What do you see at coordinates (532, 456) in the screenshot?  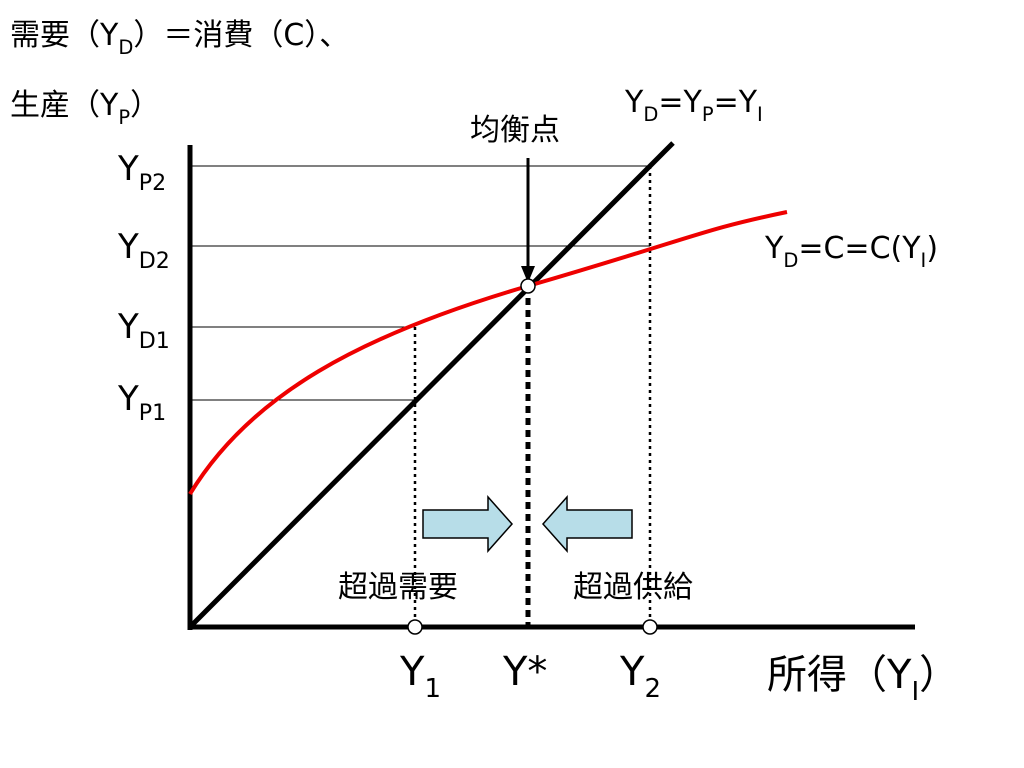 I see `points` at bounding box center [532, 456].